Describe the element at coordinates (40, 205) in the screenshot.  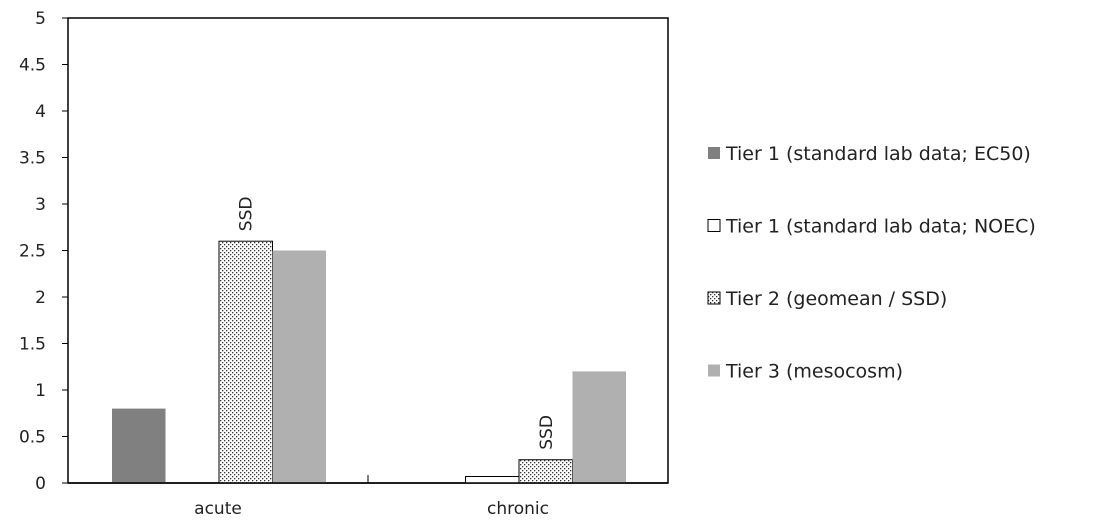
I see `y-tick-label: 3` at that location.